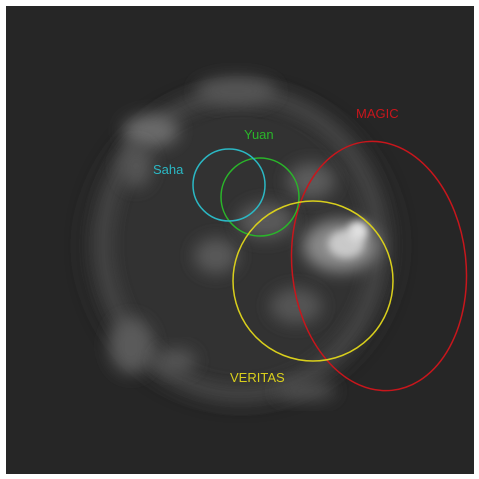 The width and height of the screenshot is (479, 479). Describe the element at coordinates (168, 169) in the screenshot. I see `saha-label: Saha` at that location.